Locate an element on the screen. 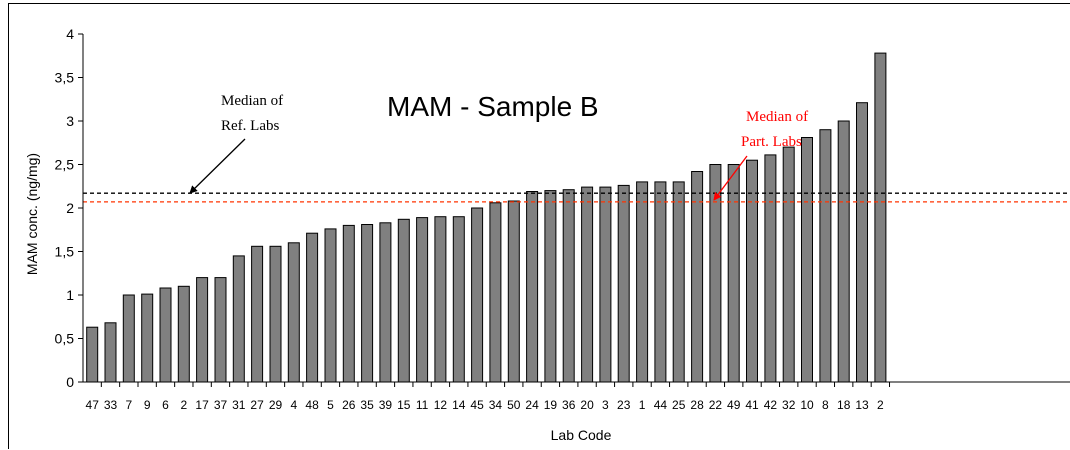 The width and height of the screenshot is (1070, 450). x-tick-label: 47 is located at coordinates (93, 405).